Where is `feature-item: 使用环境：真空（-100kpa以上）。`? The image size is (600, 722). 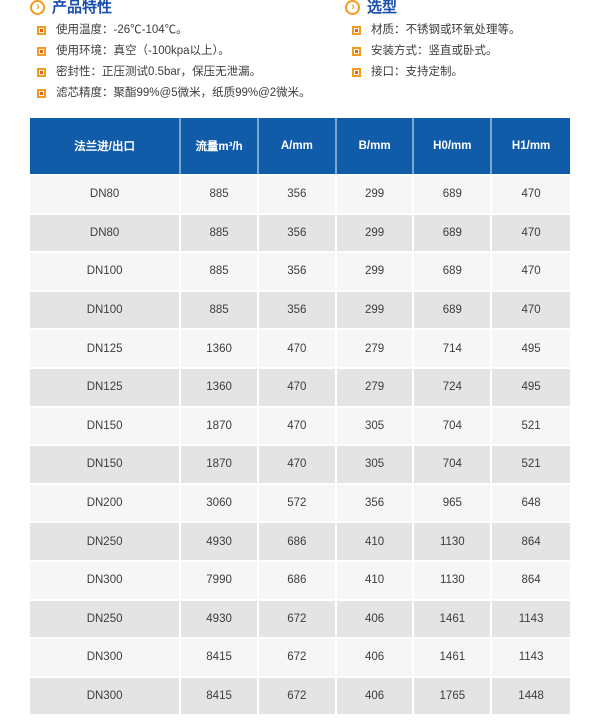 feature-item: 使用环境：真空（-100kpa以上）。 is located at coordinates (191, 51).